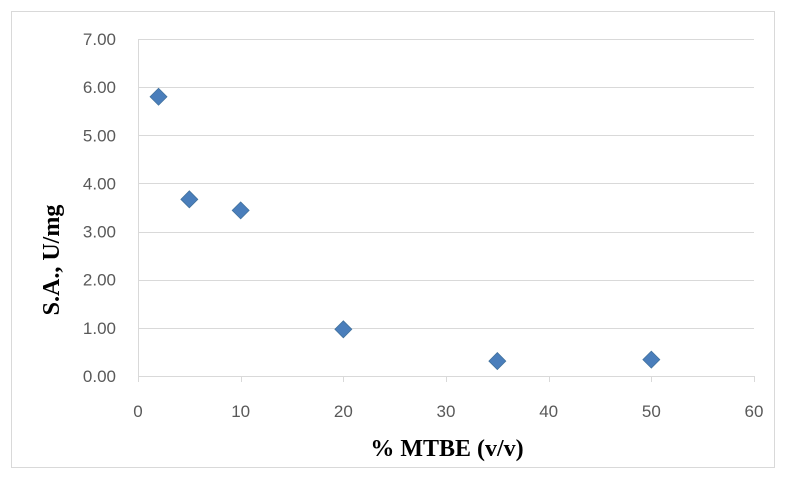 The height and width of the screenshot is (479, 786). Describe the element at coordinates (343, 411) in the screenshot. I see `x-tick-label: 20` at that location.